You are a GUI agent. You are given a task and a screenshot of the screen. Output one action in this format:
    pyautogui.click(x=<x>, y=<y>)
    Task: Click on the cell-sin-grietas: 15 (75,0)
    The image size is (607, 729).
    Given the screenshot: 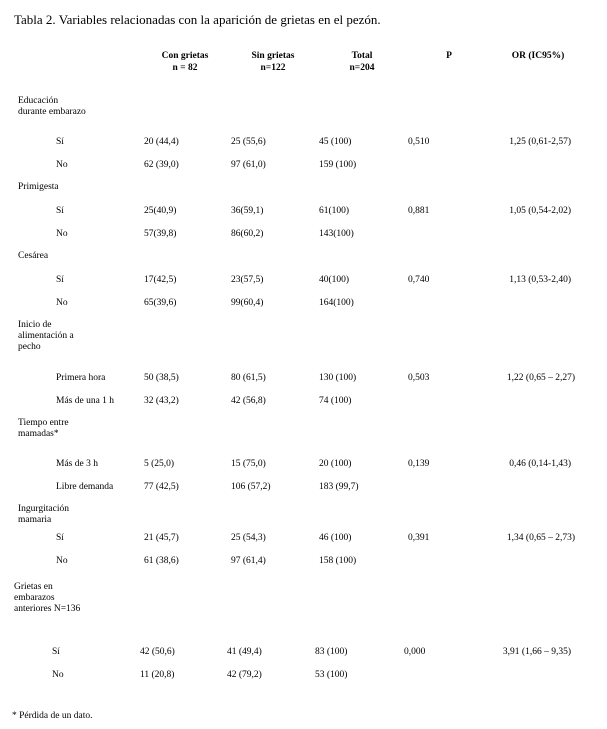 What is the action you would take?
    pyautogui.click(x=248, y=464)
    